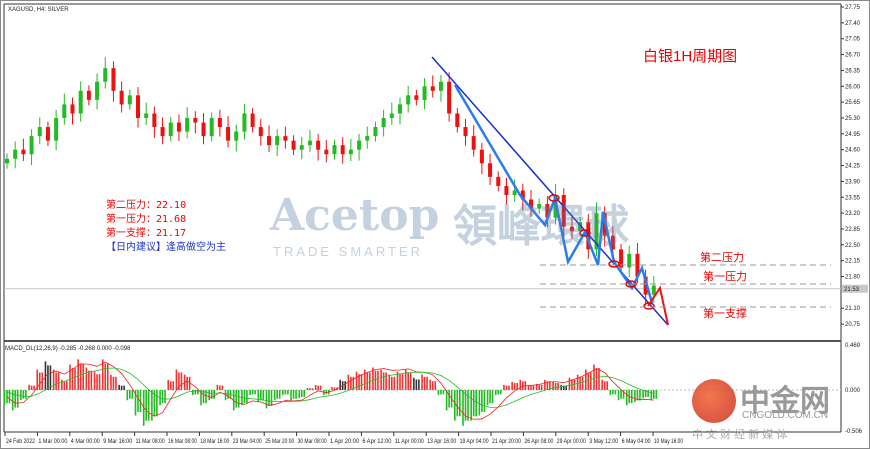 This screenshot has width=870, height=449. What do you see at coordinates (853, 40) in the screenshot?
I see `y-tick-label: 27.05` at bounding box center [853, 40].